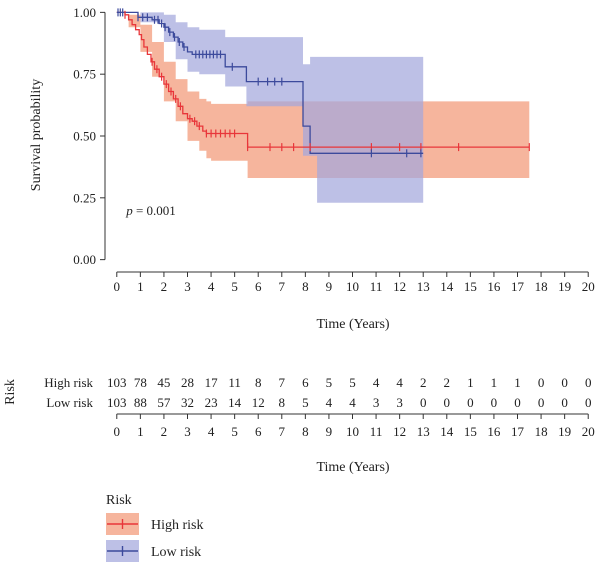 This screenshot has height=563, width=600. Describe the element at coordinates (69, 402) in the screenshot. I see `risk-row-label-low: Low risk` at that location.